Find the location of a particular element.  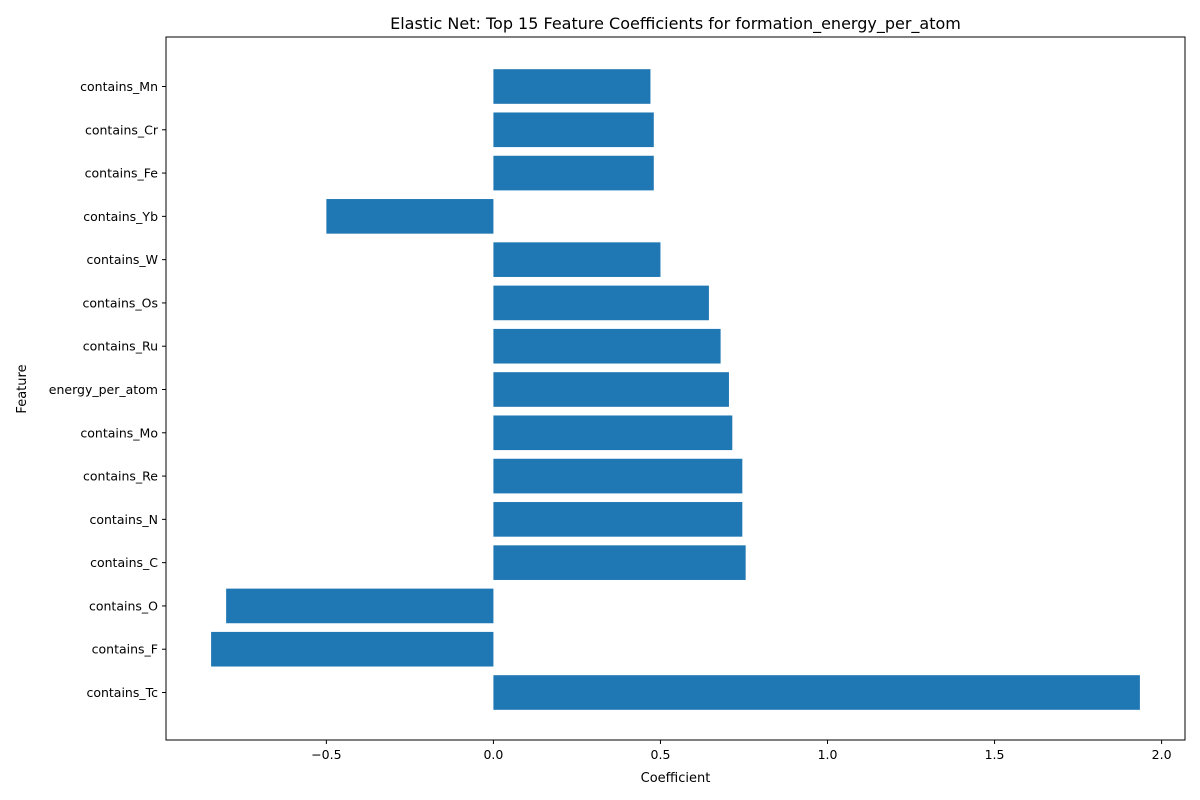

bar-contains-Ru is located at coordinates (607, 346).